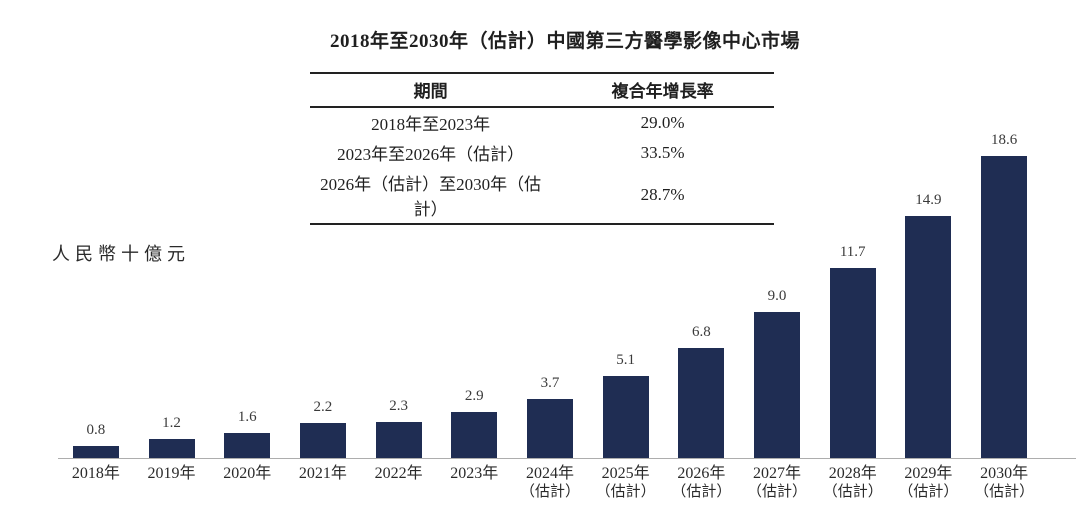 This screenshot has width=1080, height=521. I want to click on x-label-2021: 2021年, so click(322, 473).